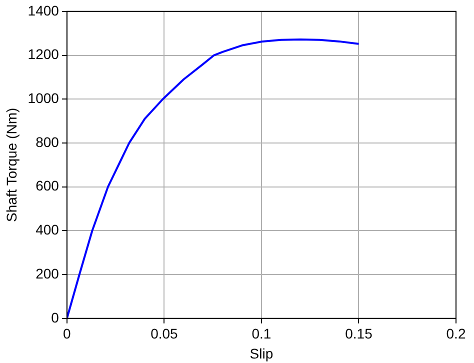 The height and width of the screenshot is (363, 474). What do you see at coordinates (48, 142) in the screenshot?
I see `y-tick-label: 800` at bounding box center [48, 142].